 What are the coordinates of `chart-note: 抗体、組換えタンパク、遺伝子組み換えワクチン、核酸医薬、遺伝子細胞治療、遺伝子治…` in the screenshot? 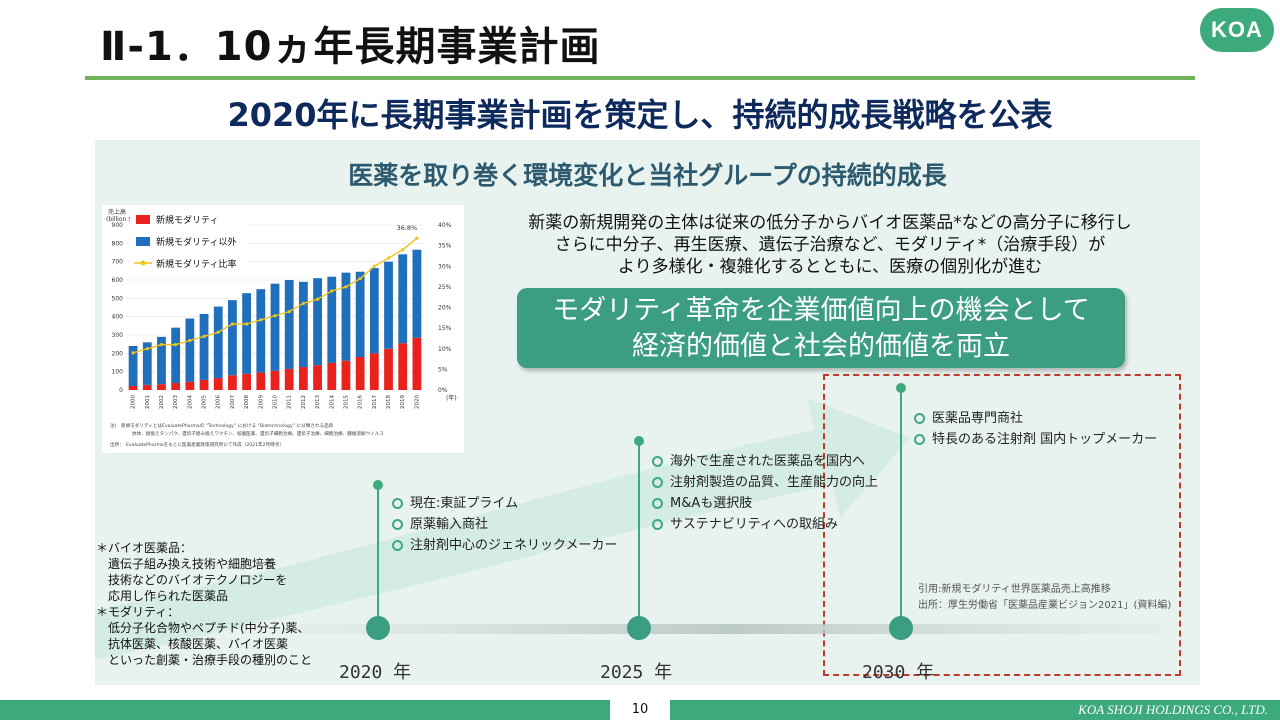 It's located at (258, 433).